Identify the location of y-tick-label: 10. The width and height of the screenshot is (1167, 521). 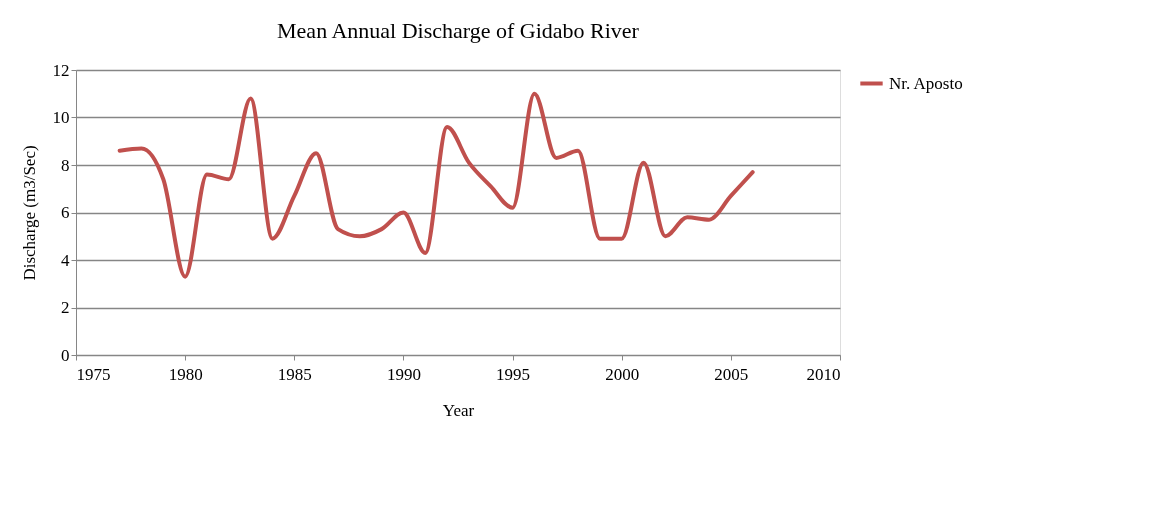
(61, 117).